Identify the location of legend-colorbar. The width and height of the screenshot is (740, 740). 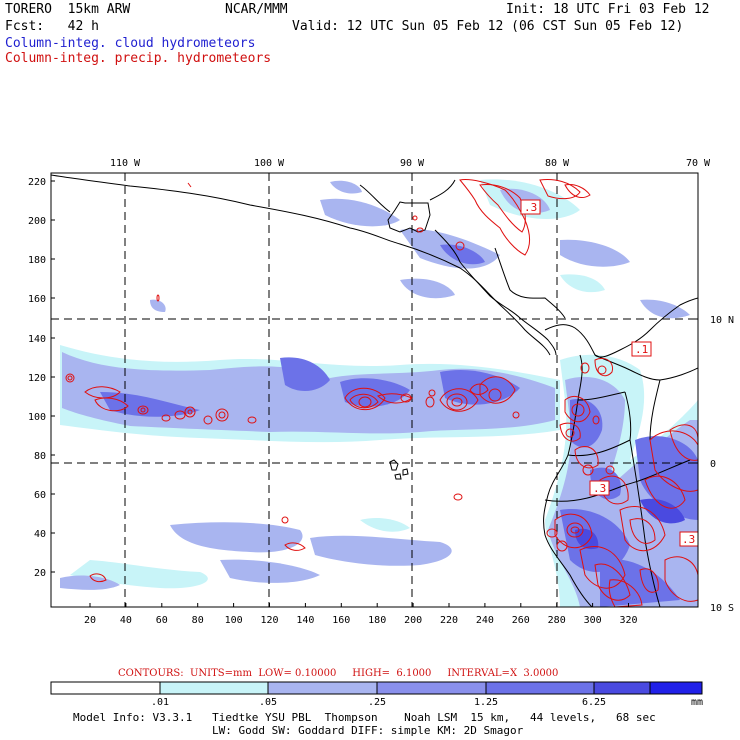
(376, 688).